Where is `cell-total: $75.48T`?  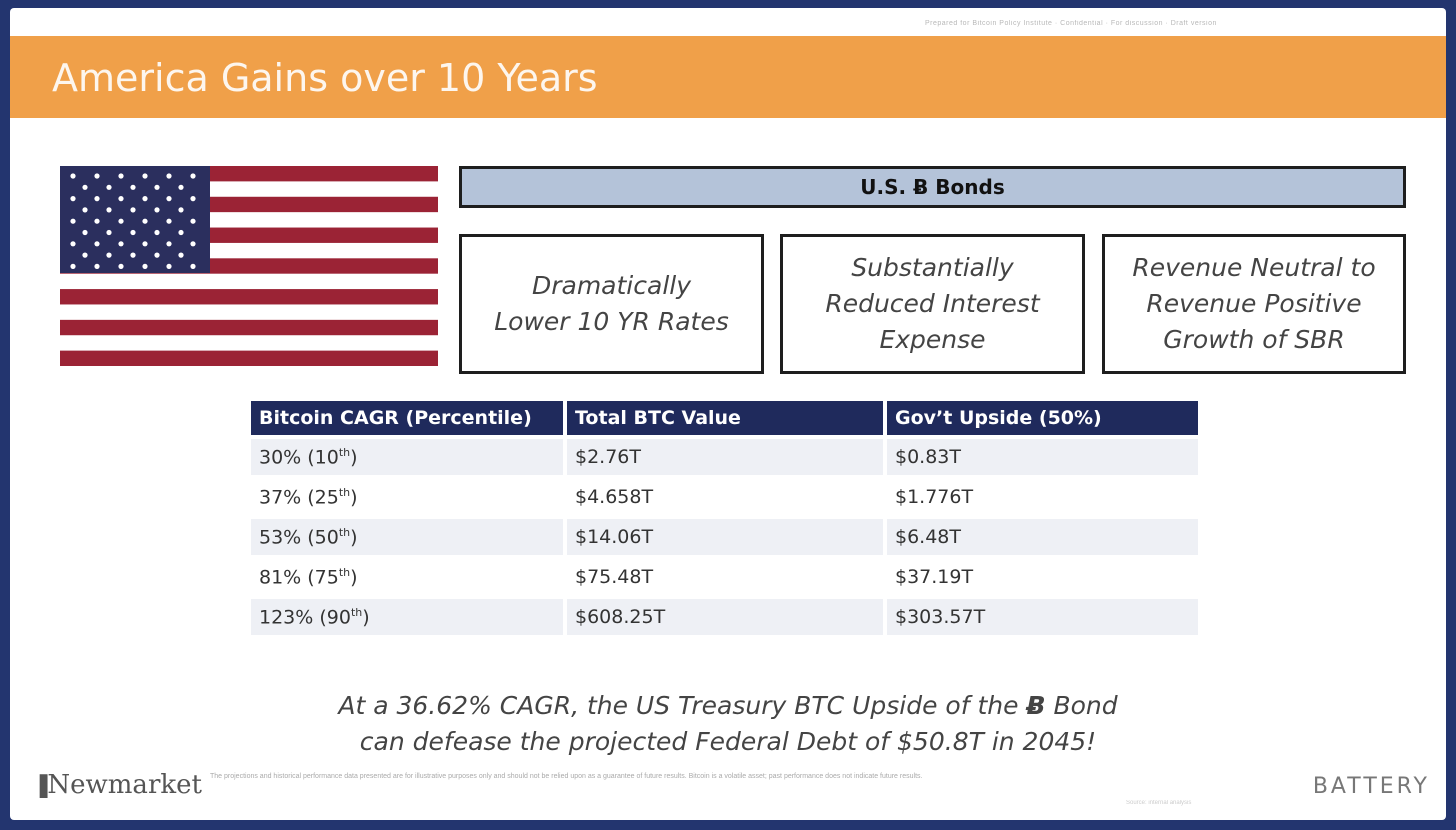 cell-total: $75.48T is located at coordinates (725, 577).